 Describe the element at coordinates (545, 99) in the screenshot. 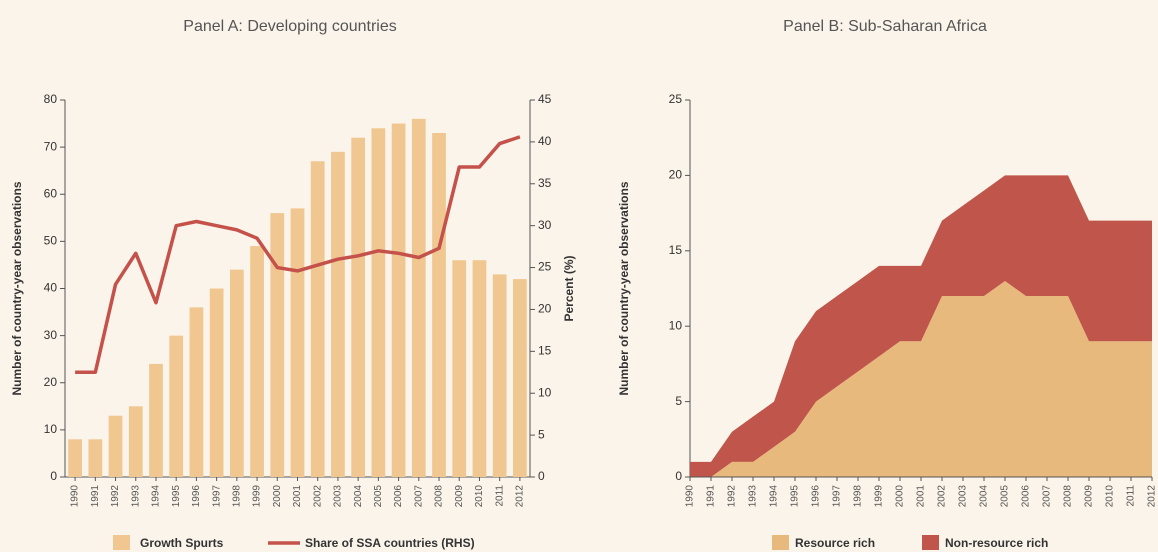

I see `y-tick-label: 45` at that location.